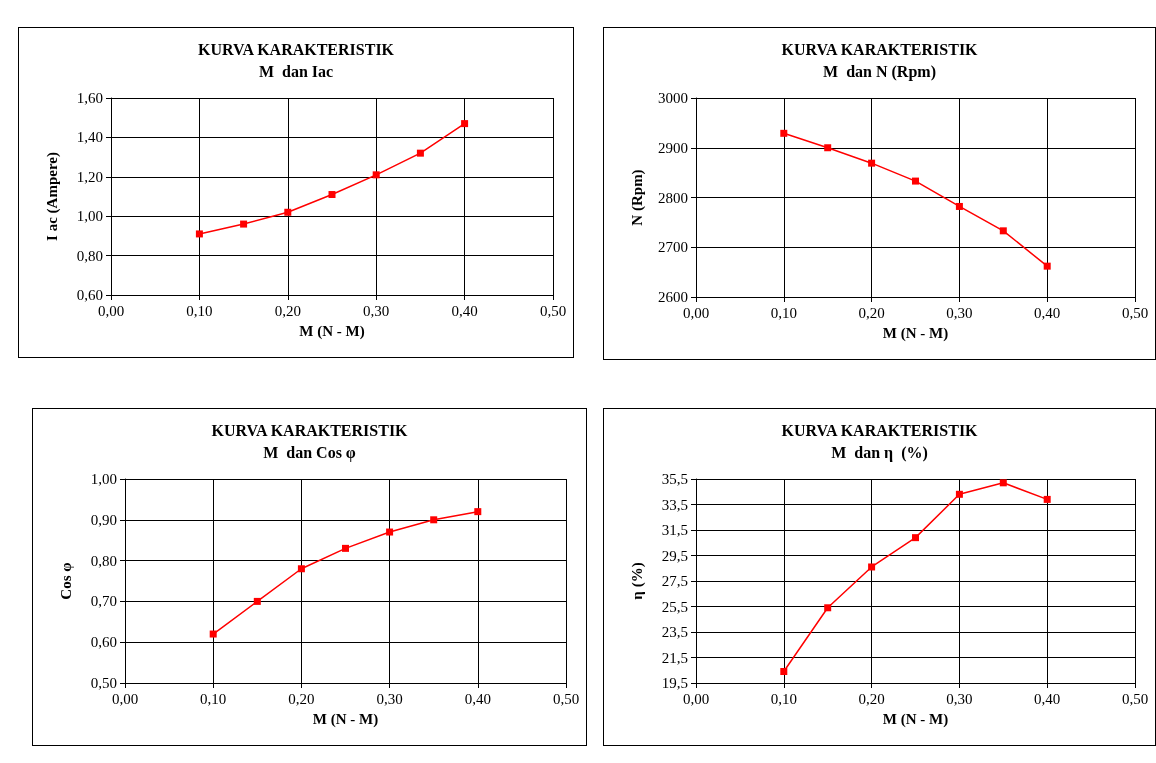 The image size is (1156, 763). Describe the element at coordinates (52, 196) in the screenshot. I see `y-axis-title: I ac (Ampere)` at that location.